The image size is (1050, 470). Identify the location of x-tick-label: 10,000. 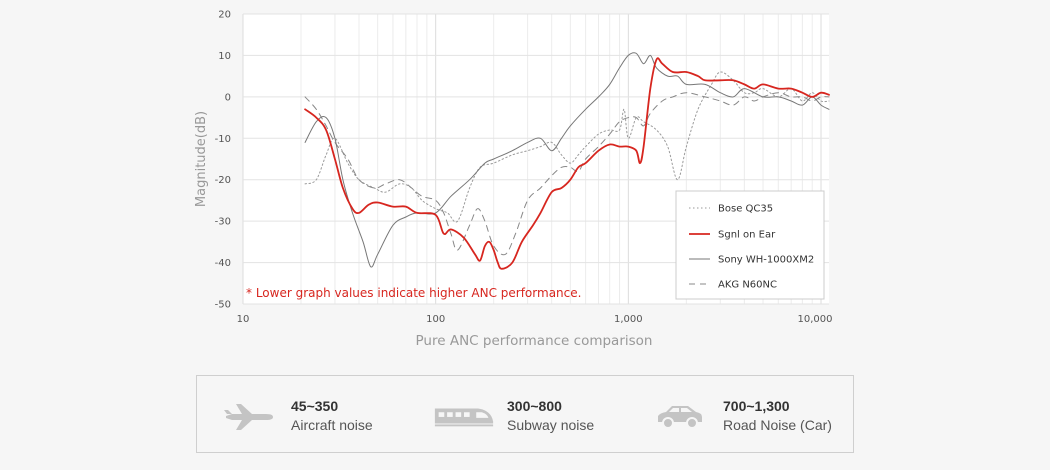
(815, 319).